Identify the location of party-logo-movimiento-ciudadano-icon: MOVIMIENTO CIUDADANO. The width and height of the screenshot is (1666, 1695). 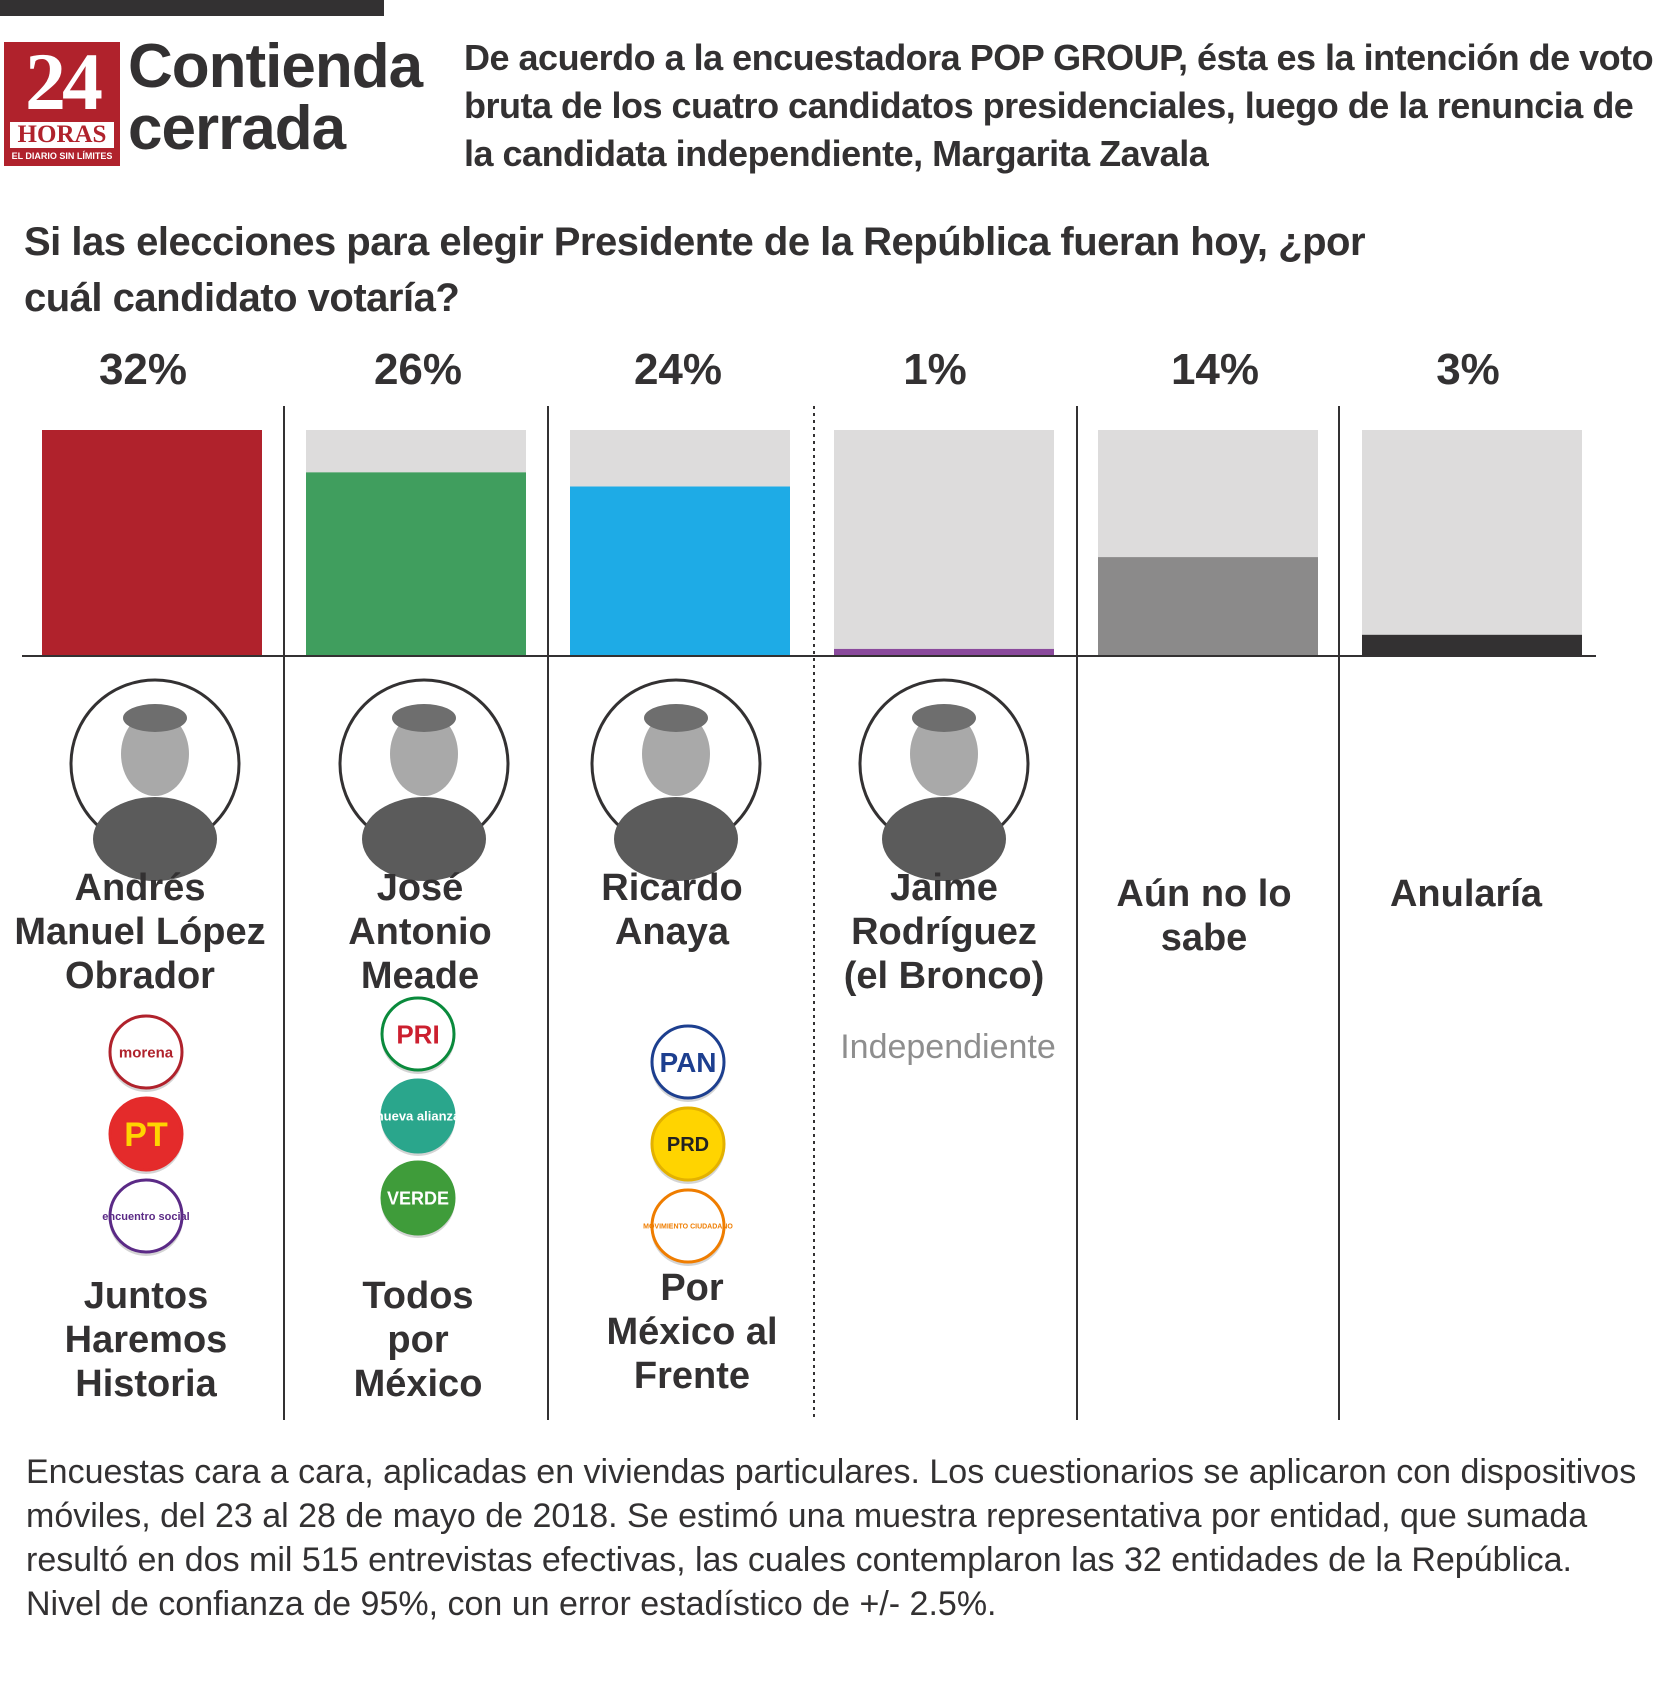
(688, 1227).